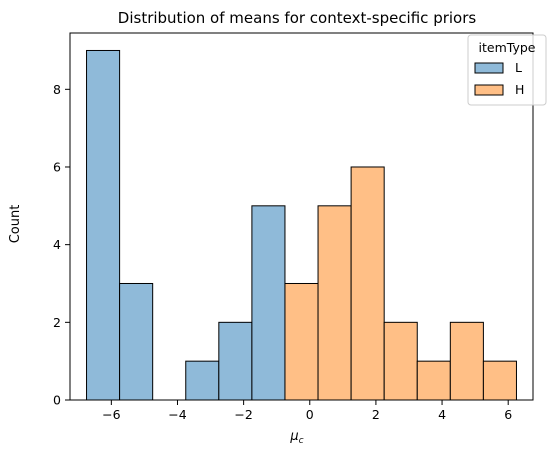 This screenshot has width=554, height=454. Describe the element at coordinates (57, 89) in the screenshot. I see `y-tick-label-4: 8` at that location.